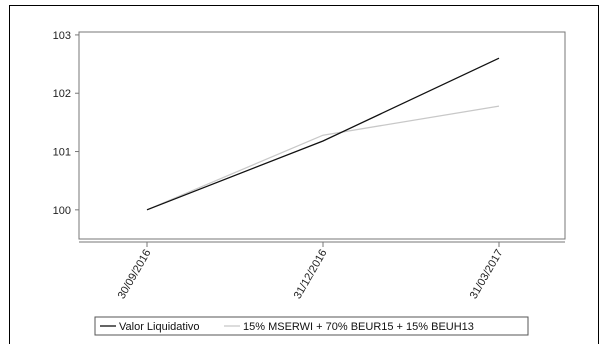 Image resolution: width=605 pixels, height=344 pixels. I want to click on x-axis: 30/09/2016 31/12/2016 31/03/2017, so click(311, 271).